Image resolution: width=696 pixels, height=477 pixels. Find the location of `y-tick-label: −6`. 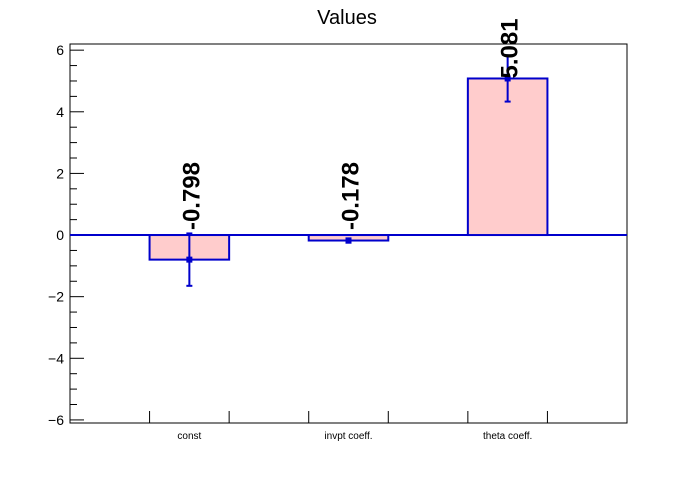

y-tick-label: −6 is located at coordinates (56, 420).